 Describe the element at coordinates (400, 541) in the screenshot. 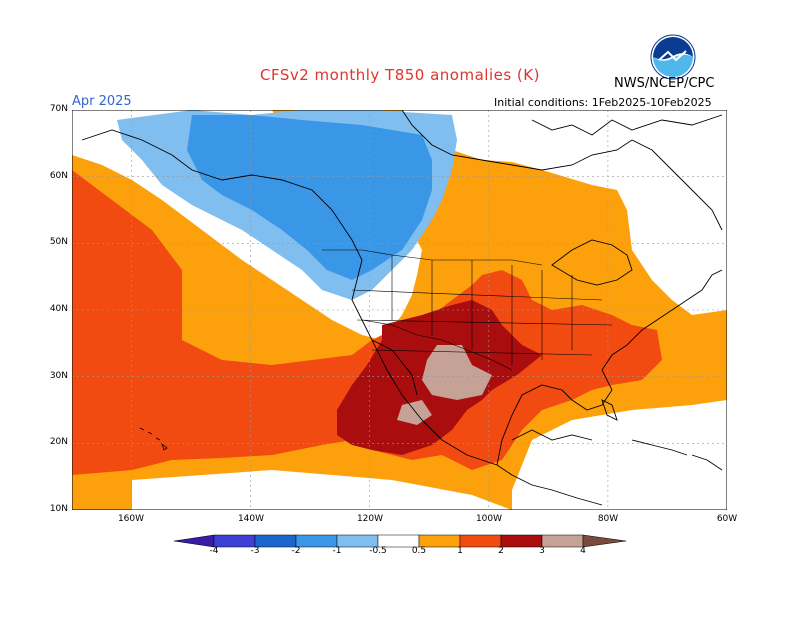

I see `colorbar` at that location.